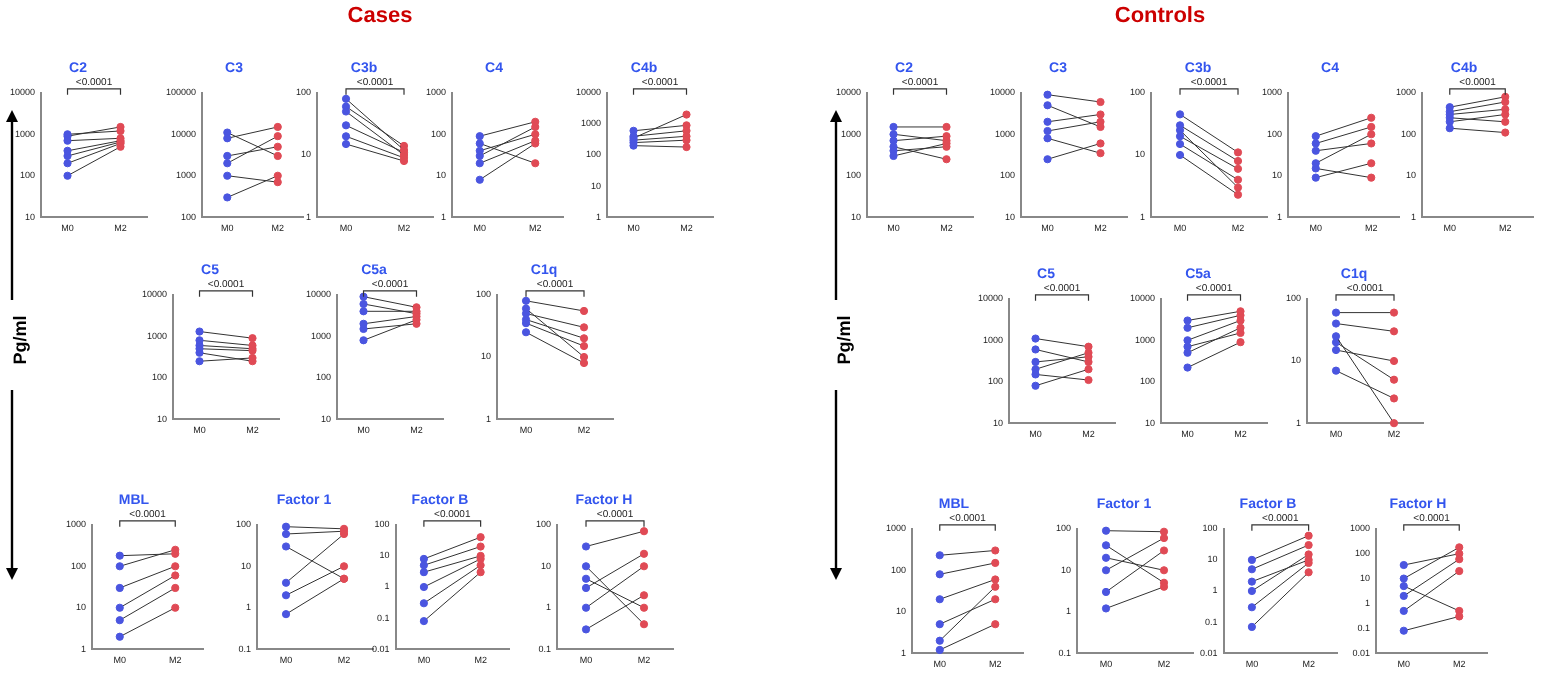 This screenshot has height=676, width=1542. What do you see at coordinates (380, 16) in the screenshot?
I see `text: Cases` at bounding box center [380, 16].